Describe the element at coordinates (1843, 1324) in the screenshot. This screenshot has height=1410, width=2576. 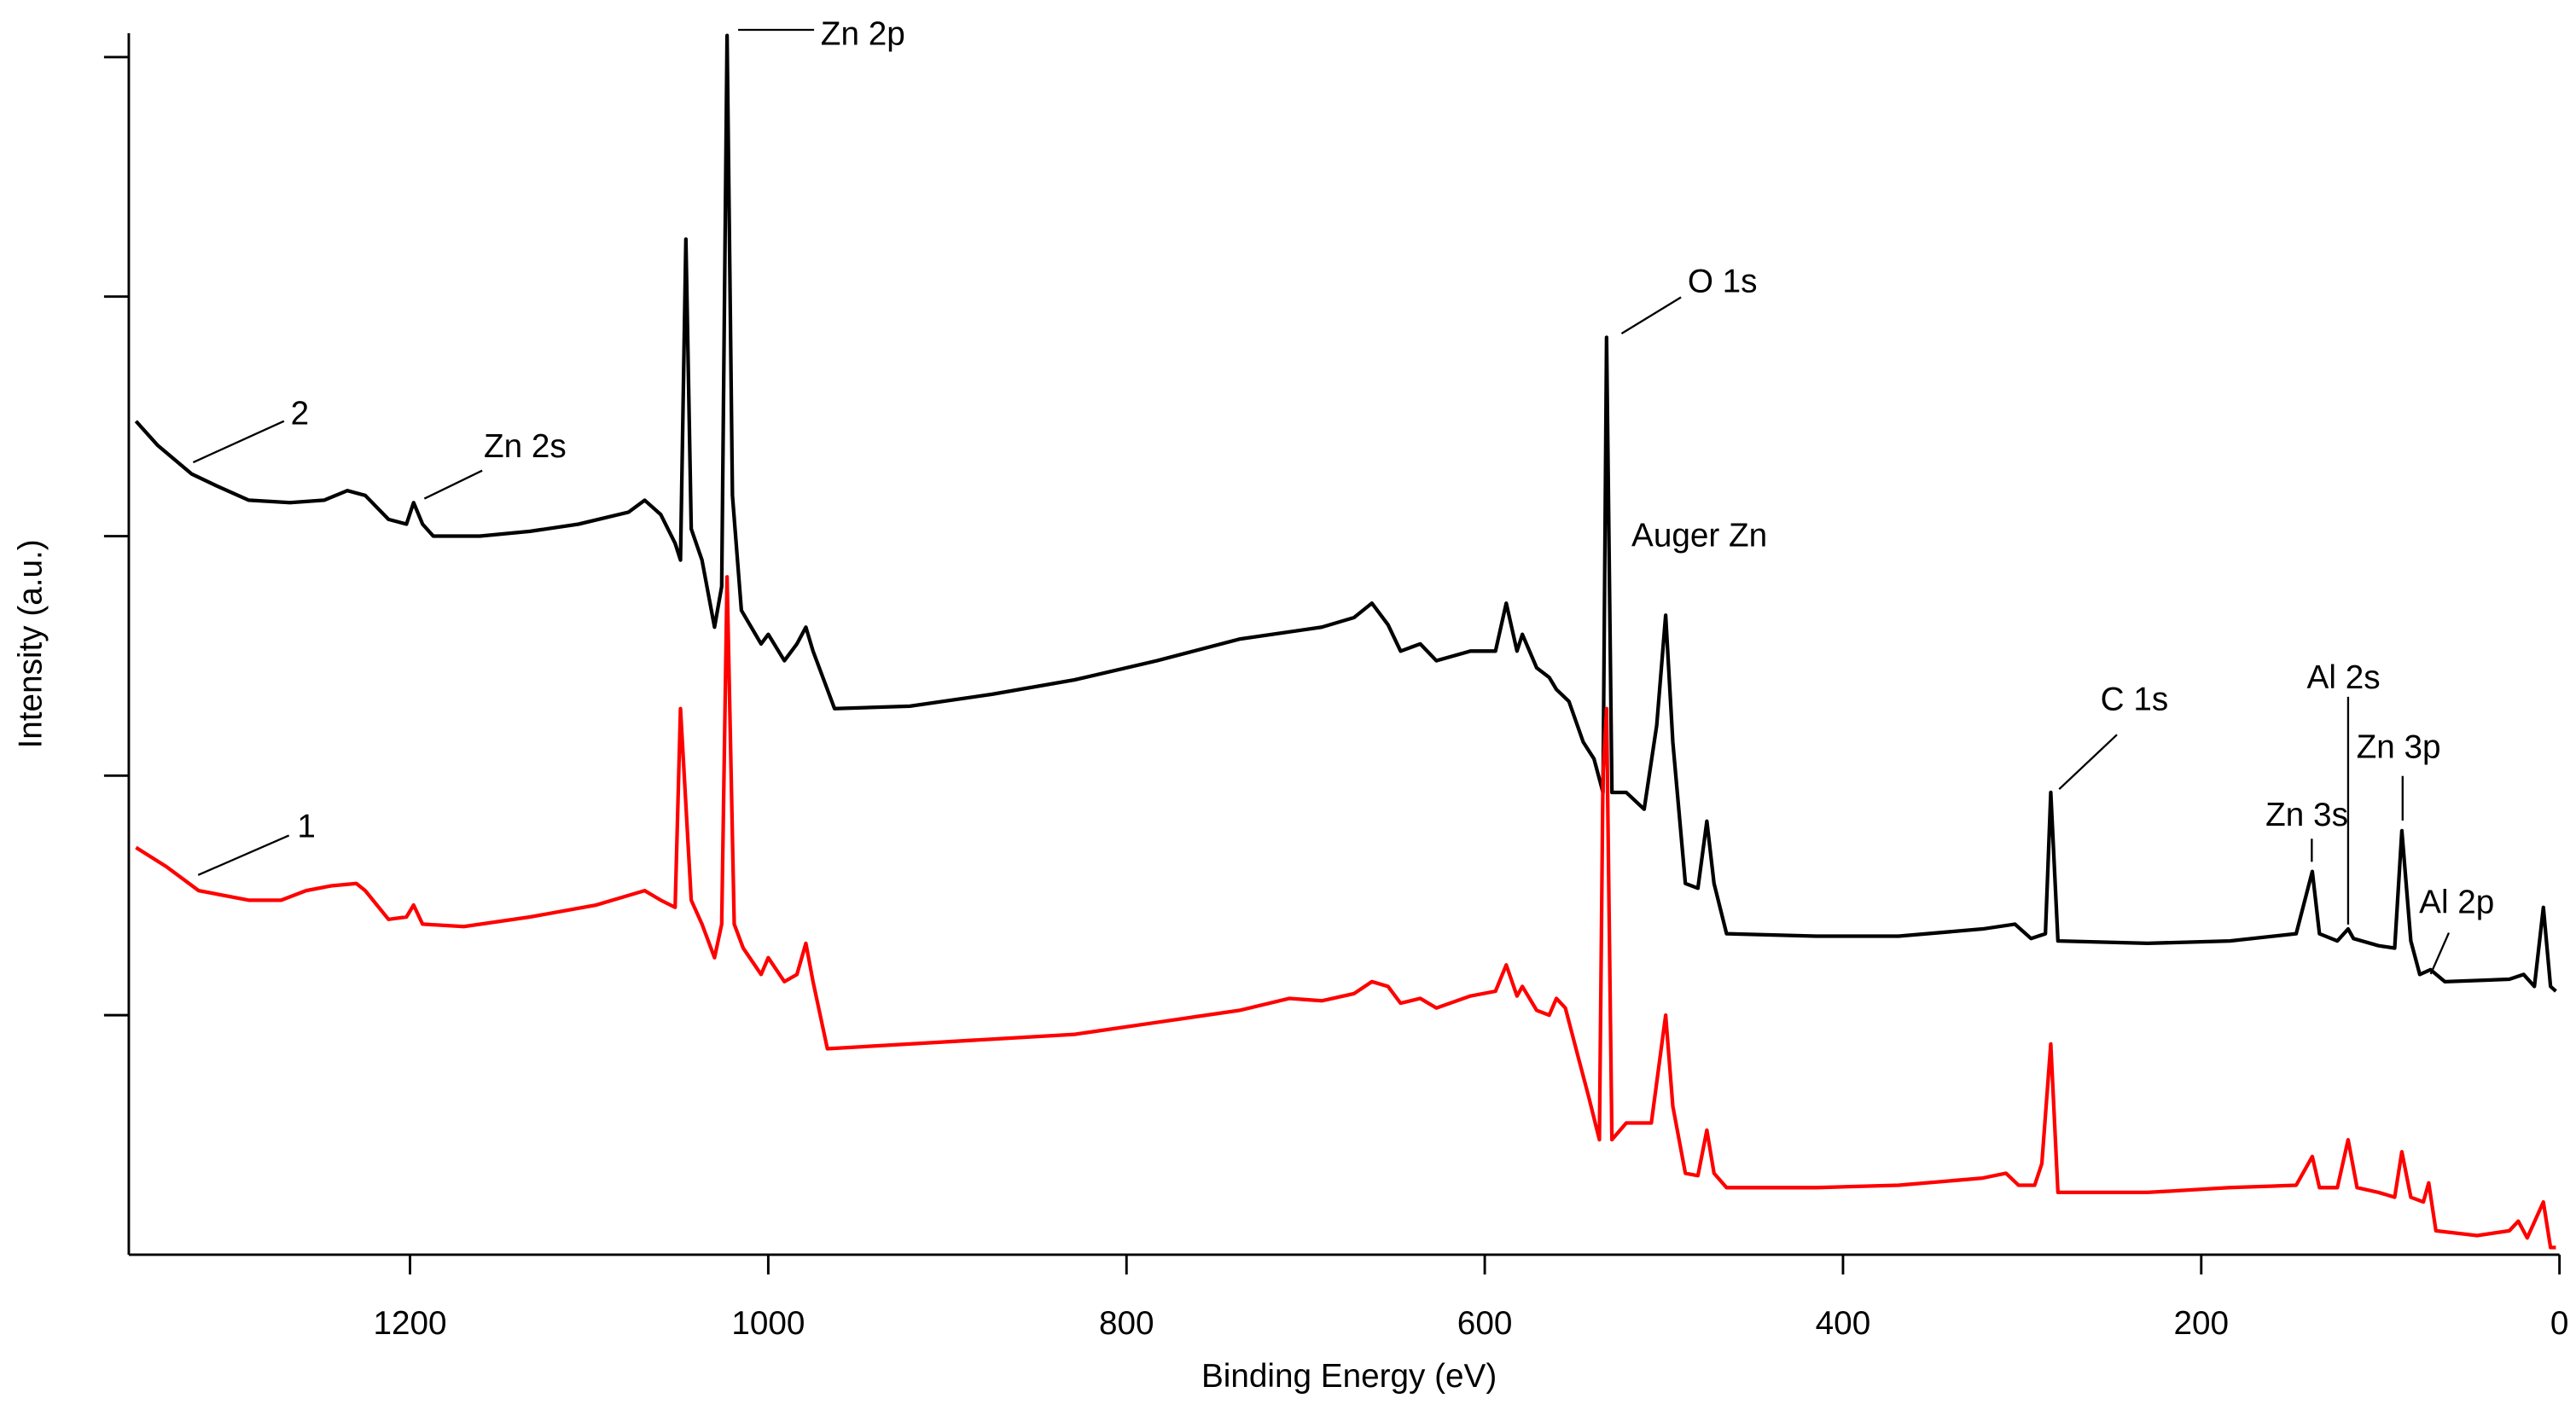
I see `x-tick-label: 400` at that location.